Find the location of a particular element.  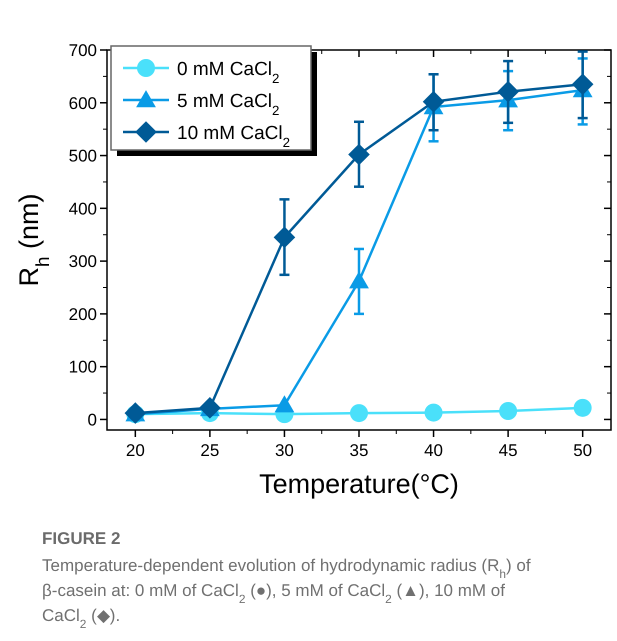

text: FIGURE 2 is located at coordinates (81, 538).